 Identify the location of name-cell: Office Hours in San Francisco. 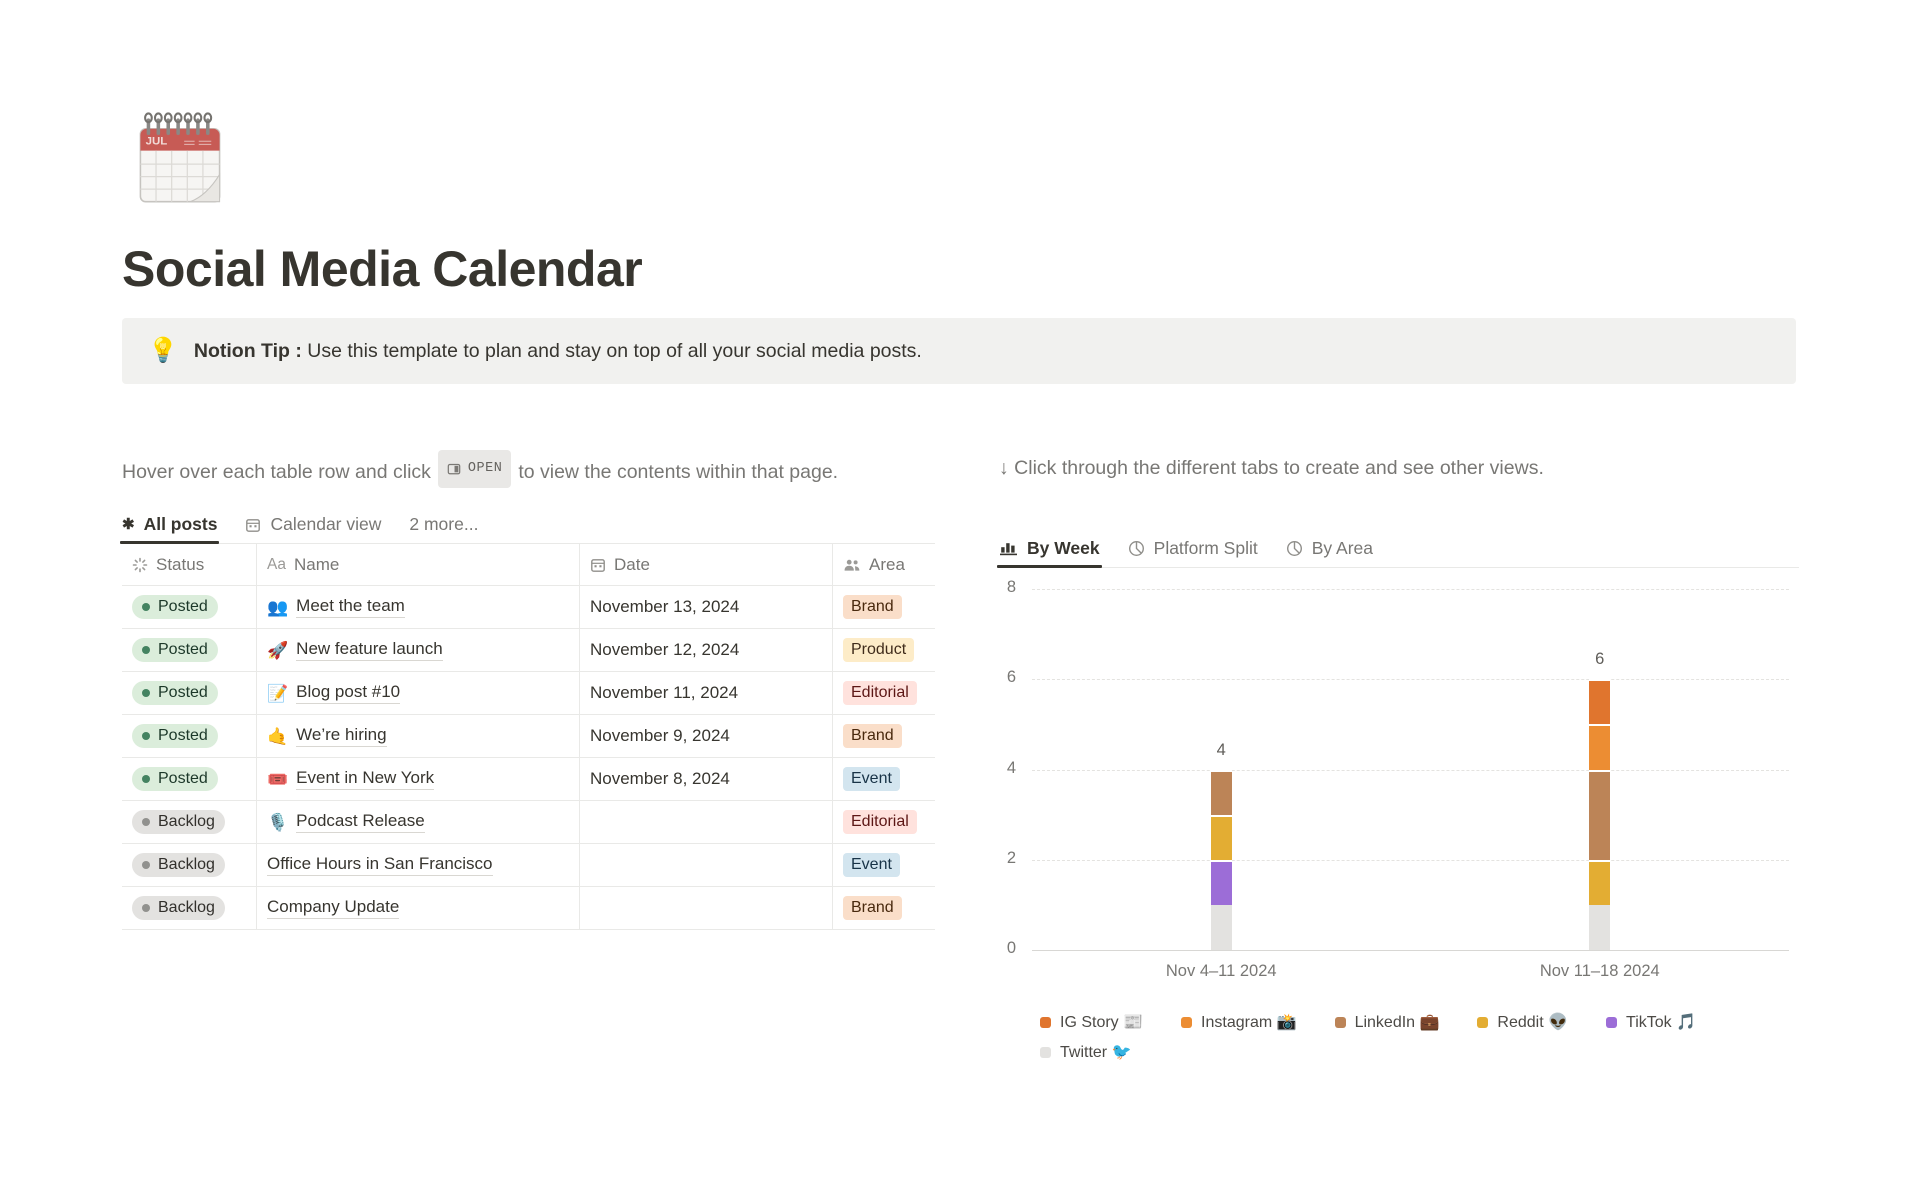
(418, 865).